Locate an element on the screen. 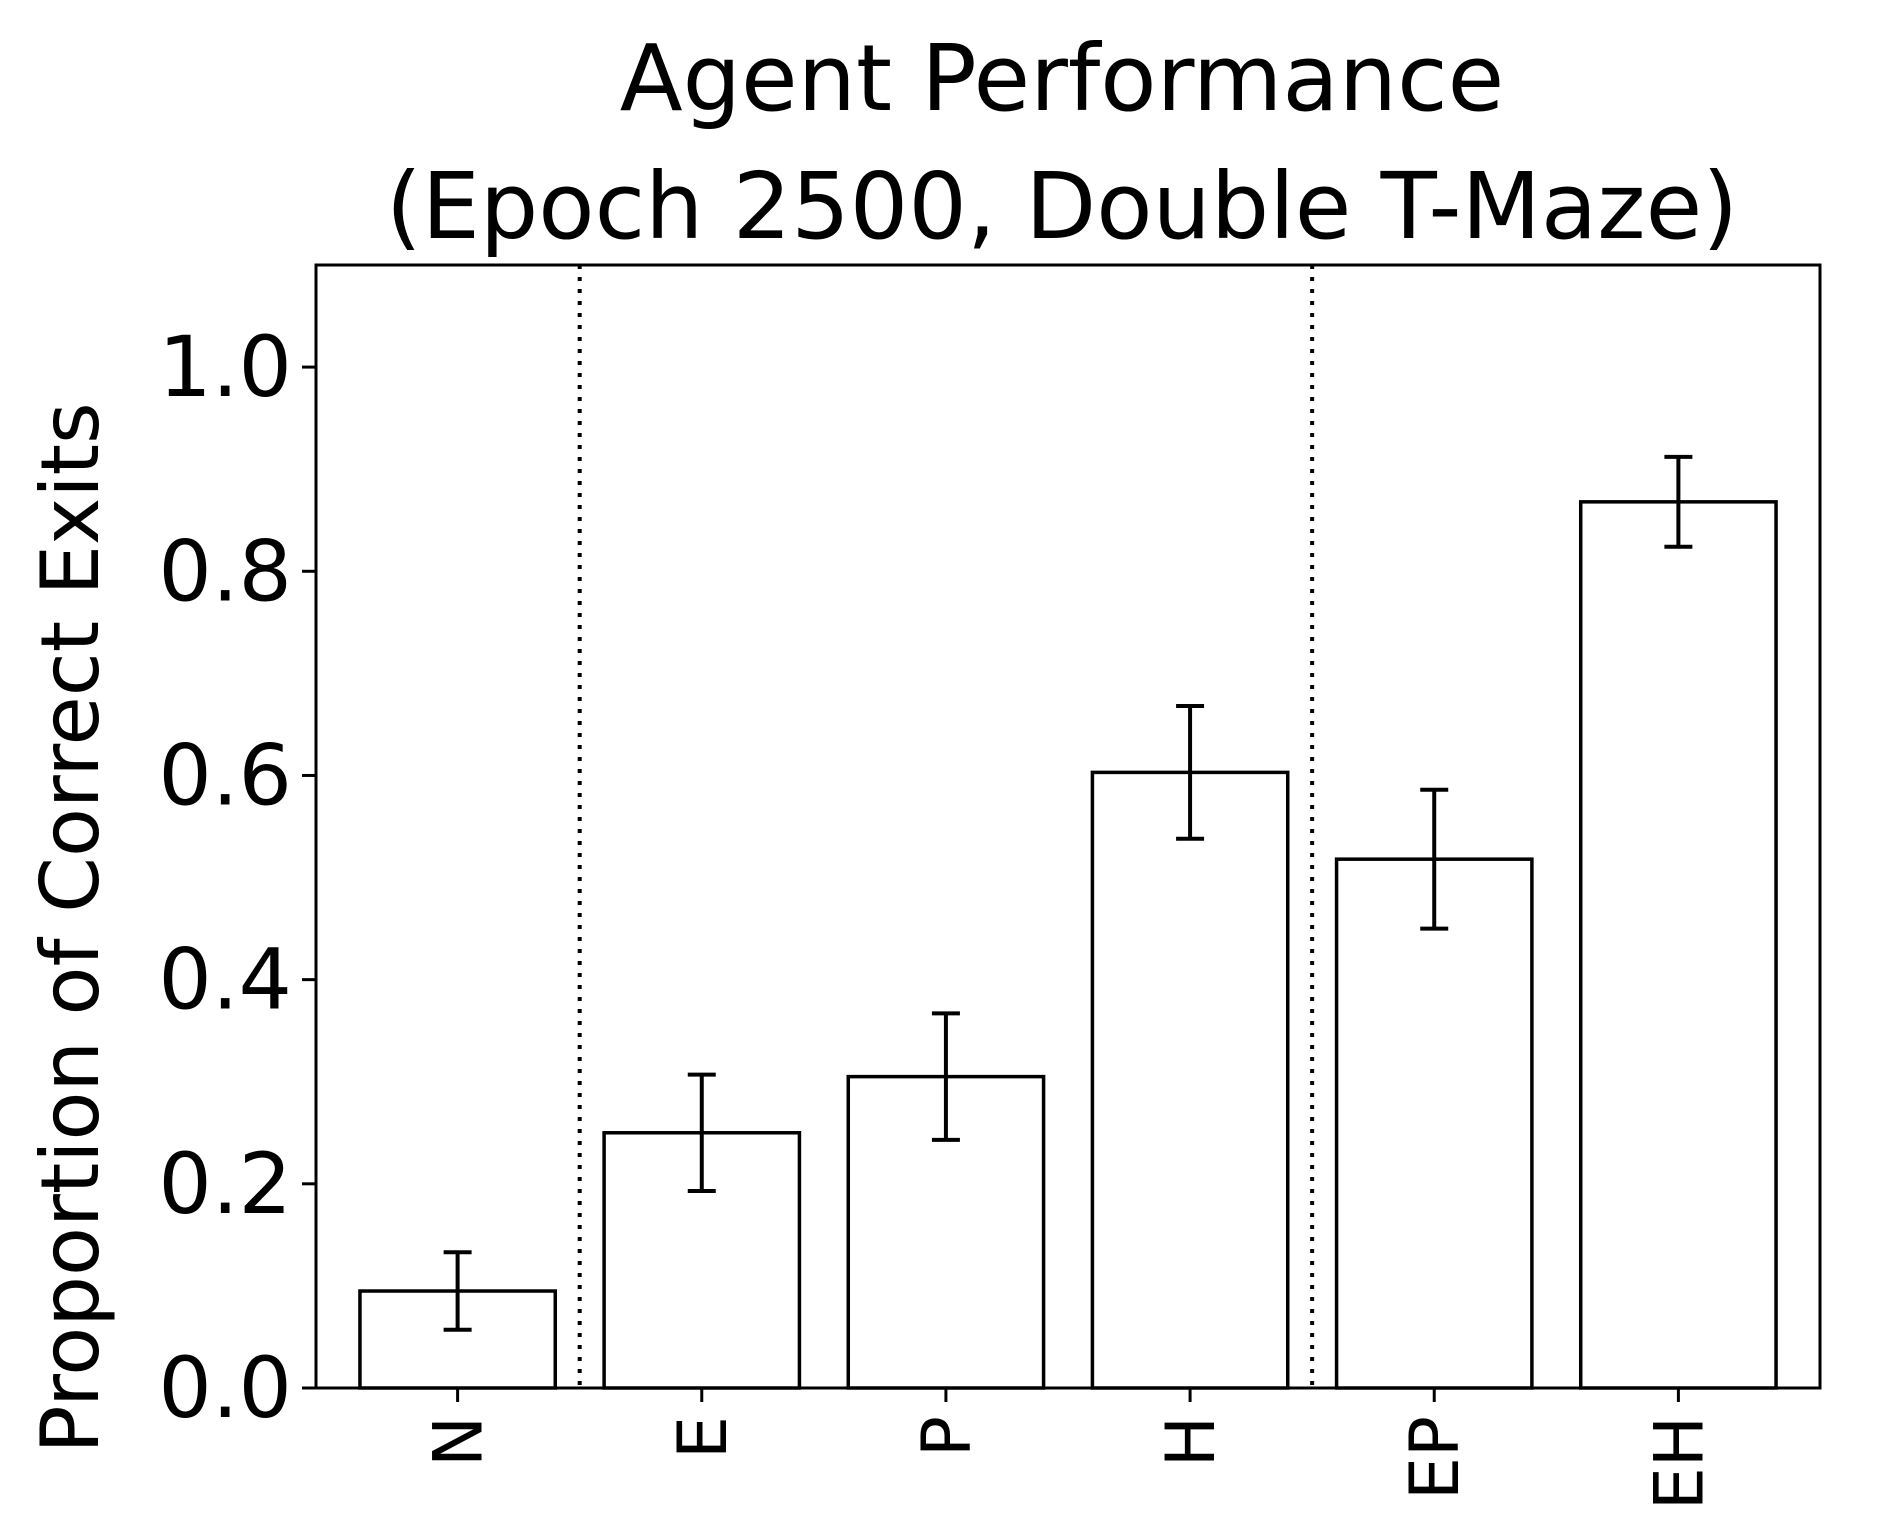  y-tick-label-3: 0.6 is located at coordinates (225, 775).